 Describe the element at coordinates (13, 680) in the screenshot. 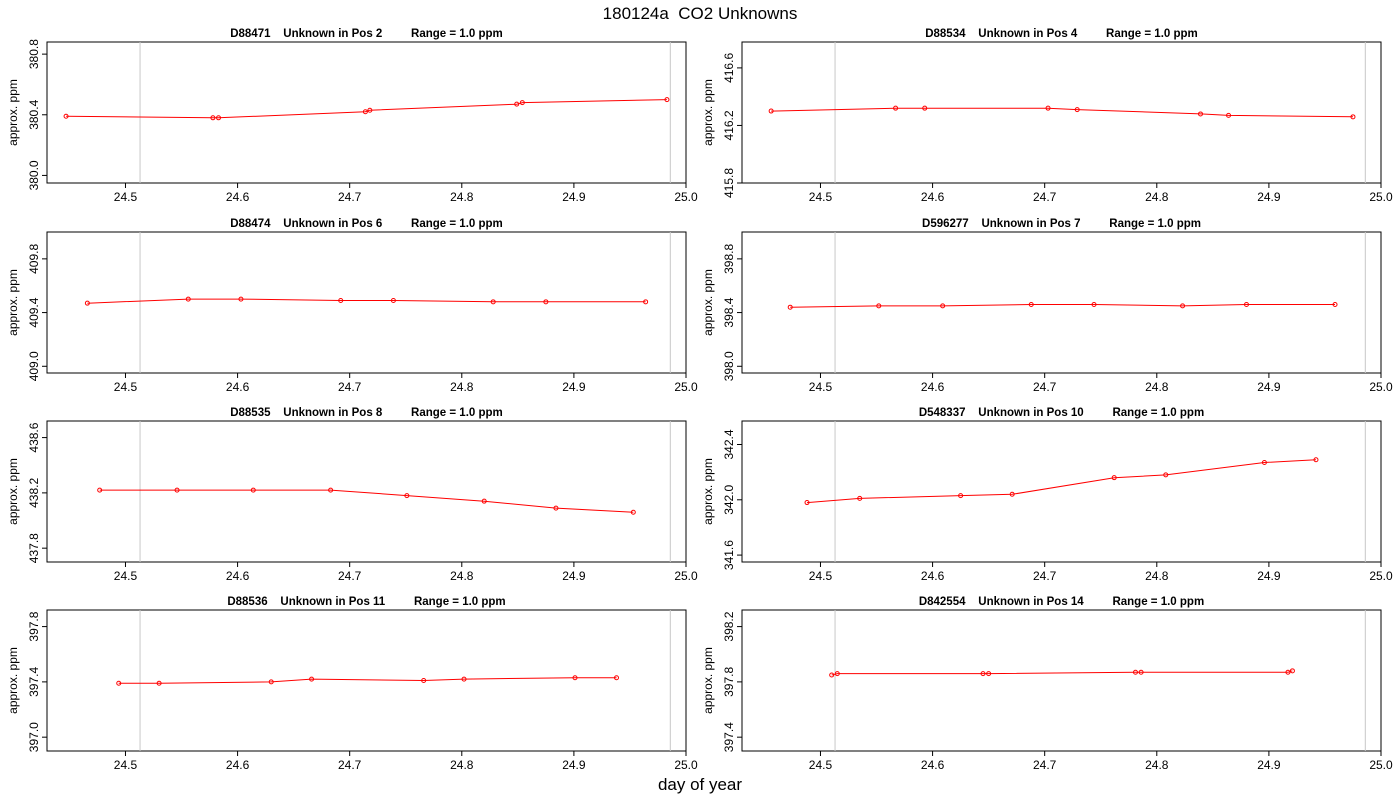

I see `panel-7-y-axis-label: approx. ppm` at that location.